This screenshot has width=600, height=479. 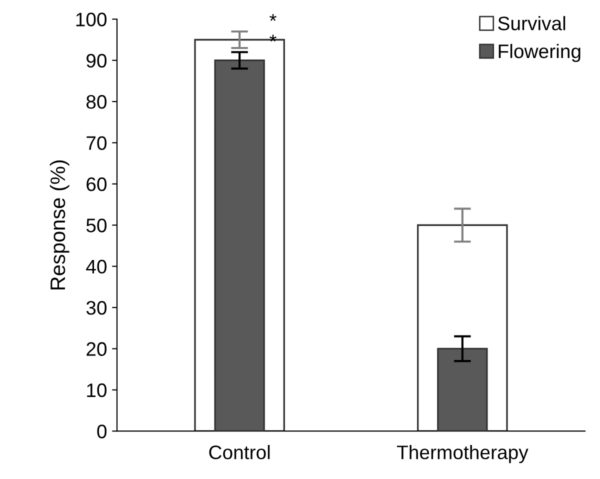 I want to click on x-tick-label: Control, so click(x=239, y=452).